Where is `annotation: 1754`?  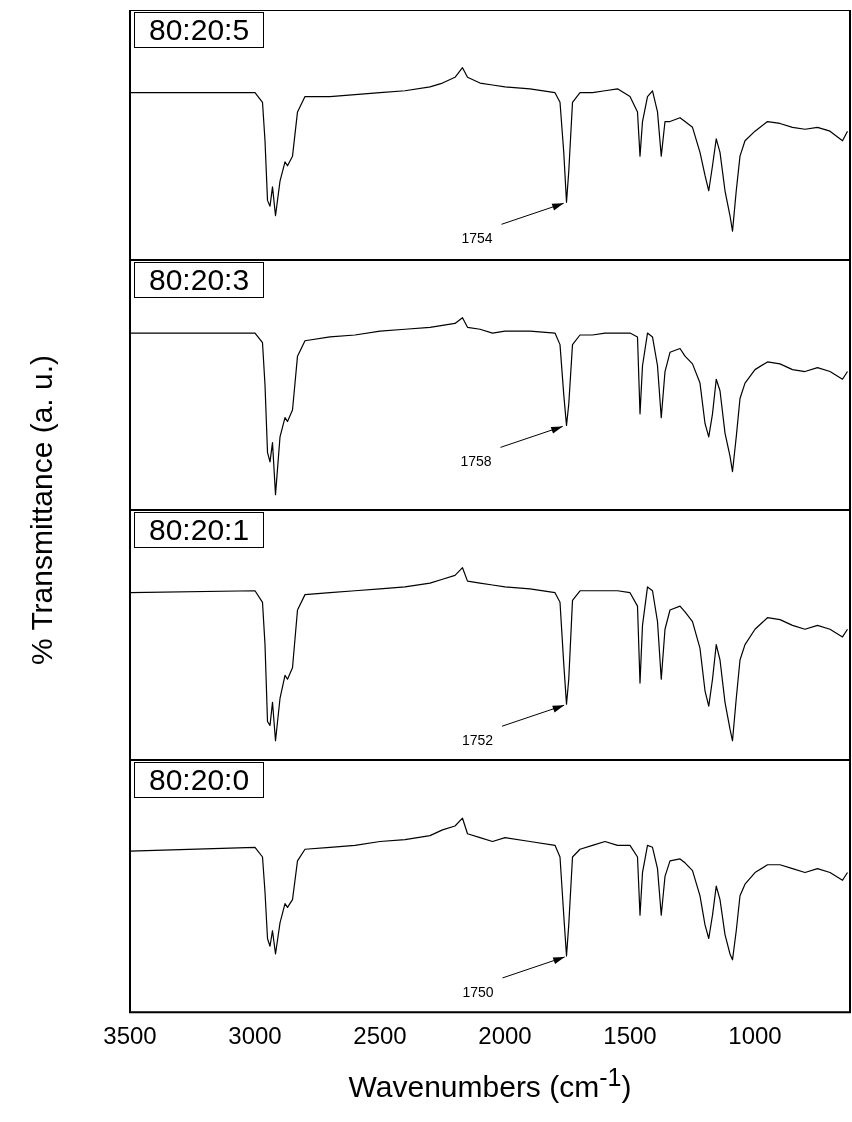
annotation: 1754 is located at coordinates (477, 238).